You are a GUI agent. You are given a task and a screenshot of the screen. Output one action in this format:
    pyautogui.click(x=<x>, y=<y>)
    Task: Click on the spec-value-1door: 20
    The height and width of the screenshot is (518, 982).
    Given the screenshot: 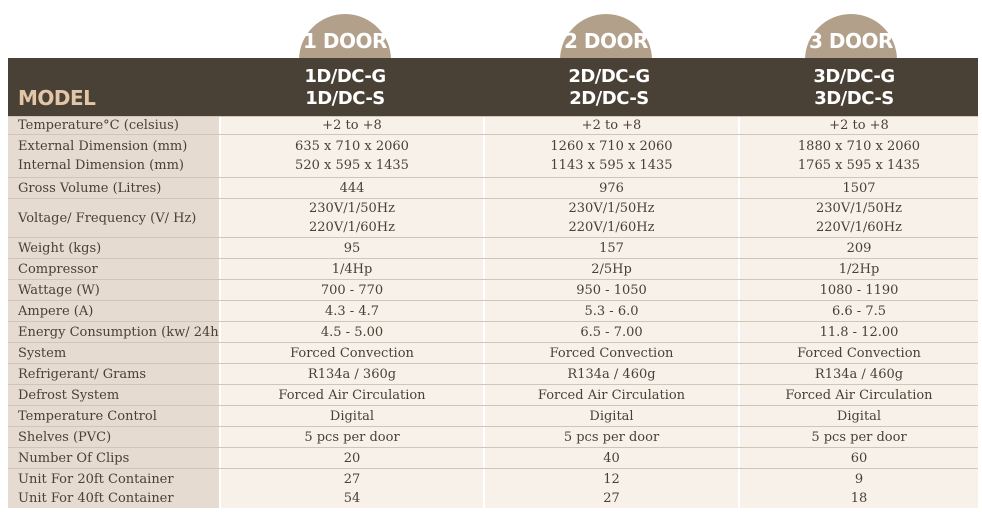 What is the action you would take?
    pyautogui.click(x=351, y=458)
    